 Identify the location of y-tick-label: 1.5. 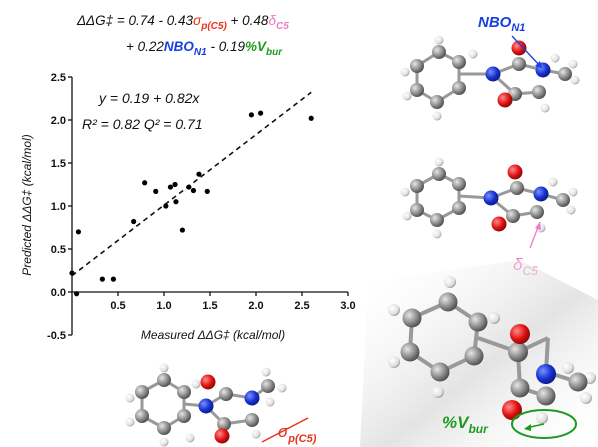
(58, 164).